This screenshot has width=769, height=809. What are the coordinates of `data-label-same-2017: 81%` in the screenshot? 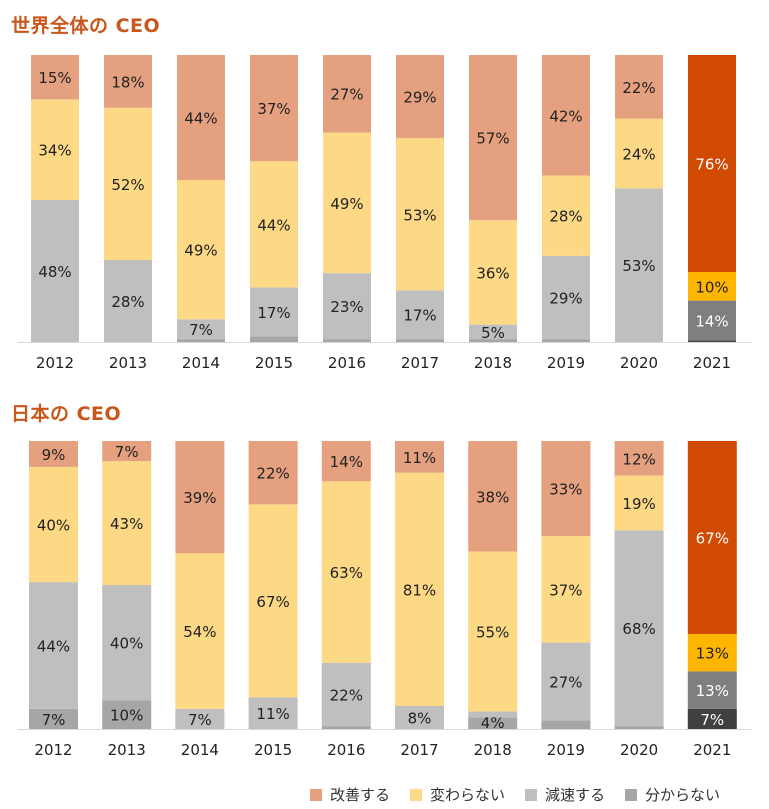 It's located at (419, 590).